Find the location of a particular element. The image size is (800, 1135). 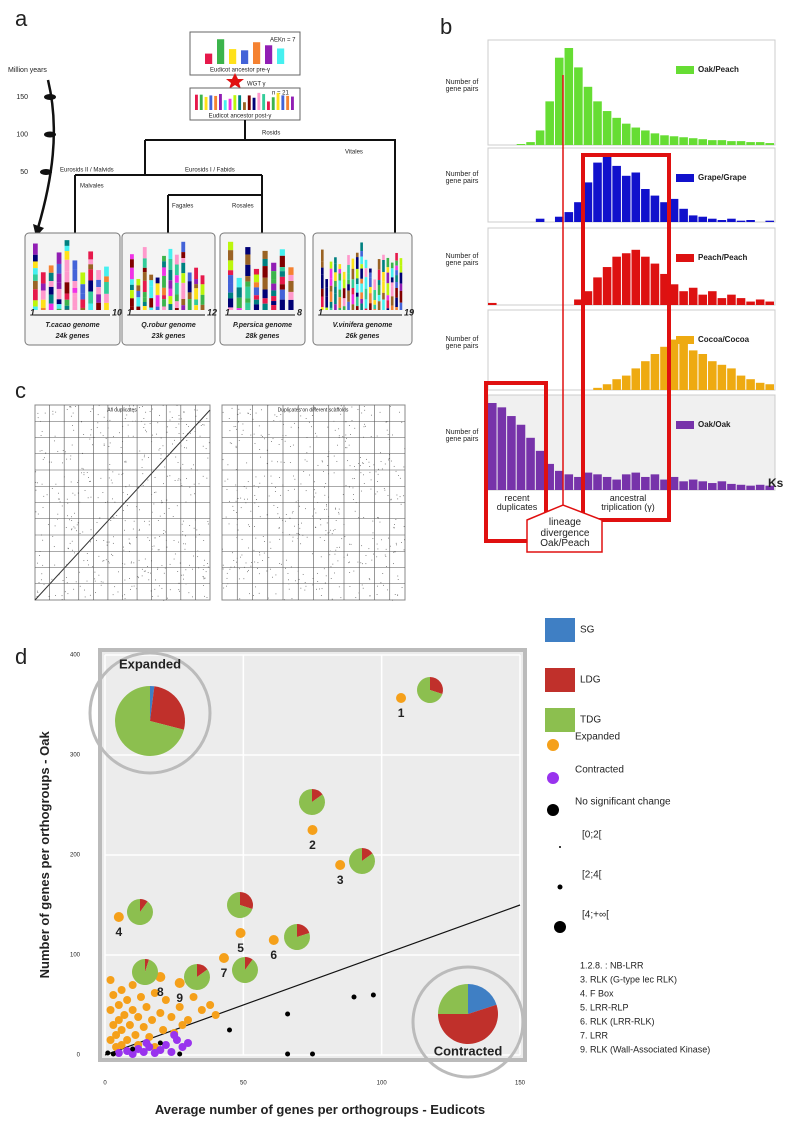

genome-name: V.vinifera genome is located at coordinates (363, 325).